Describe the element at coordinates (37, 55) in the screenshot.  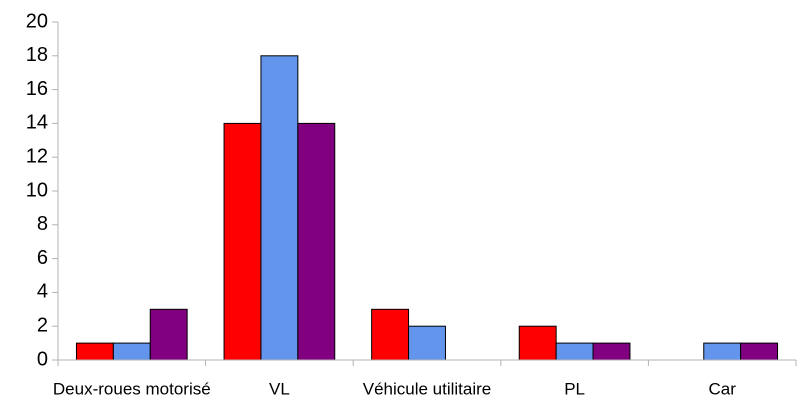
I see `y-tick-label: 18` at that location.